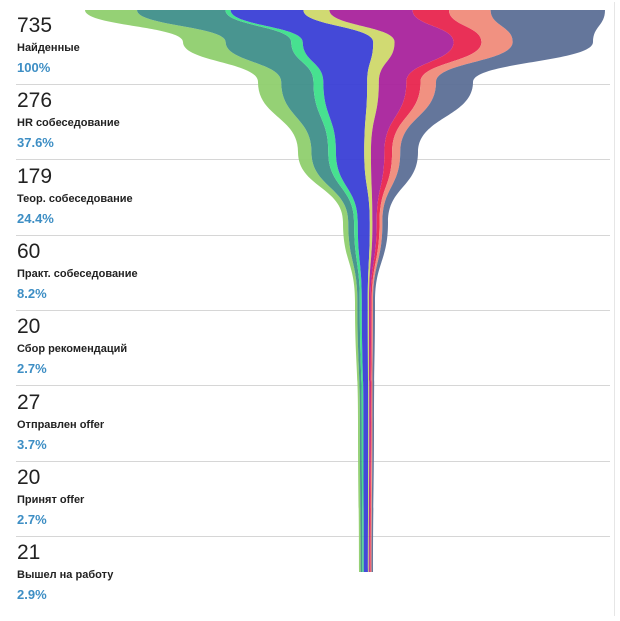 The width and height of the screenshot is (620, 621). I want to click on stage-count: 27, so click(29, 402).